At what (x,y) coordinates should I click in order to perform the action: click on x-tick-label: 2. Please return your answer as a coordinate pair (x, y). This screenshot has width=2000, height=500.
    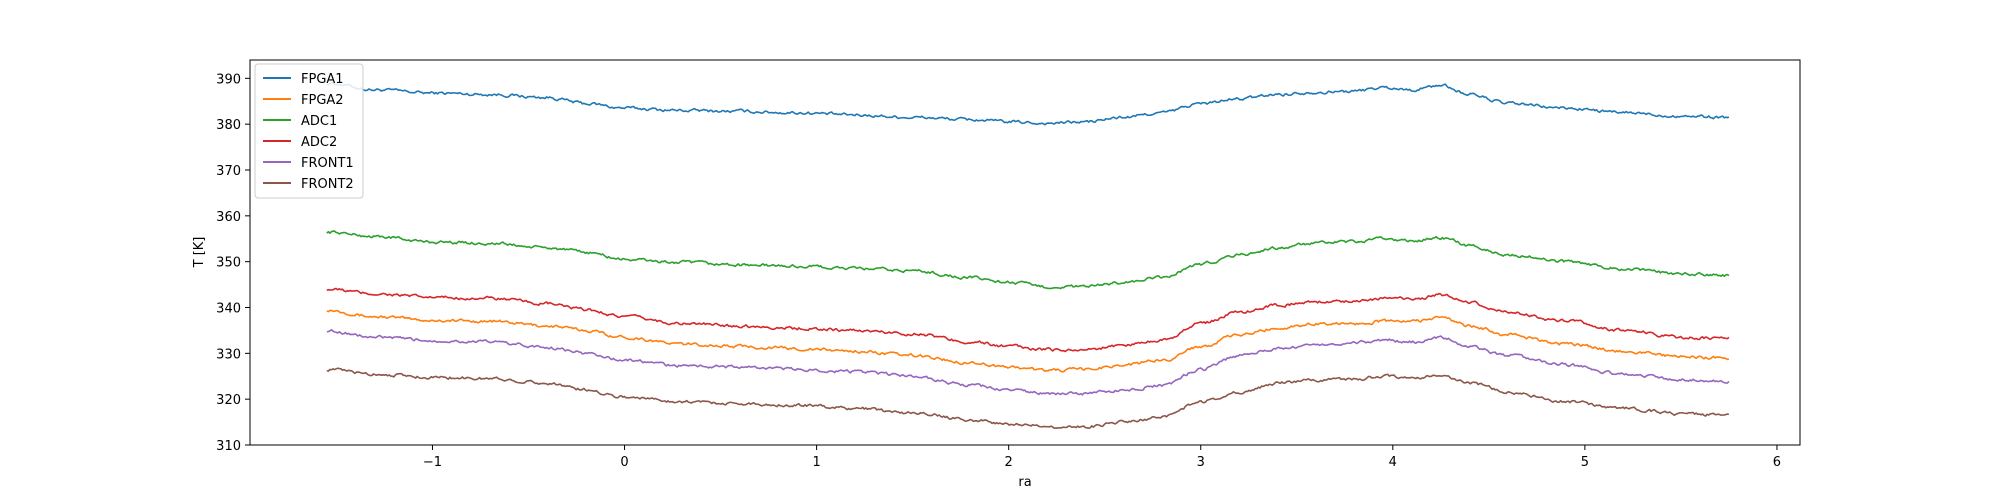
    Looking at the image, I should click on (1009, 462).